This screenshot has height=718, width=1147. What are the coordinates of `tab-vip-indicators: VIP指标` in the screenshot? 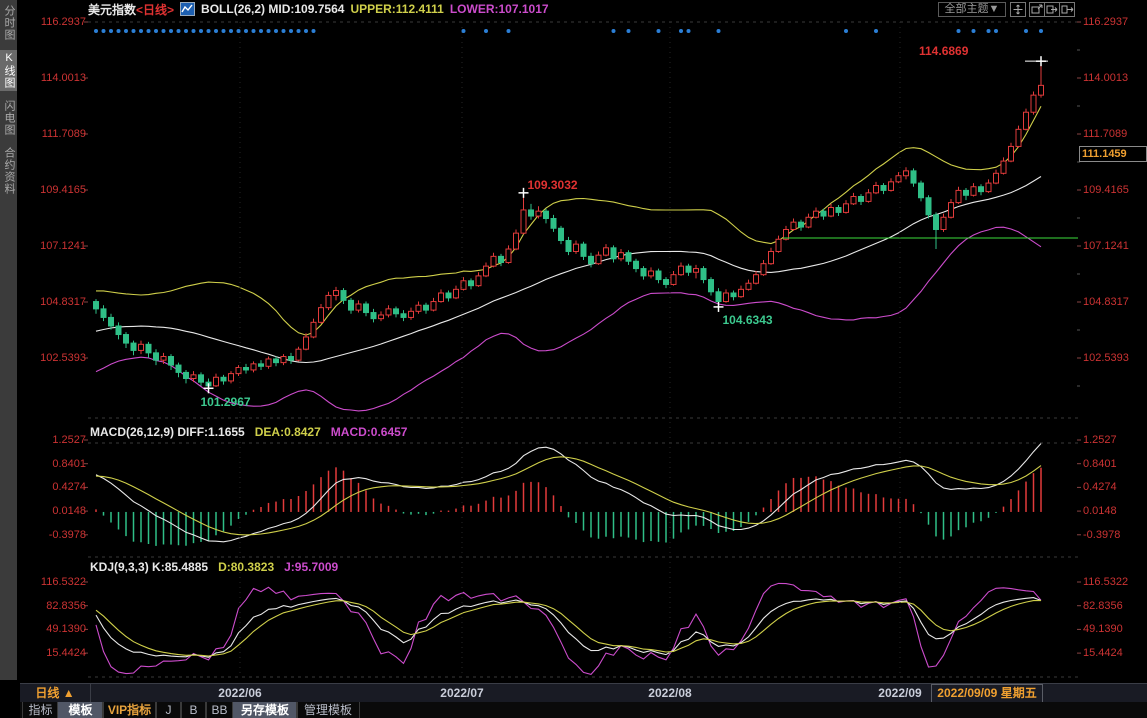 It's located at (129, 710).